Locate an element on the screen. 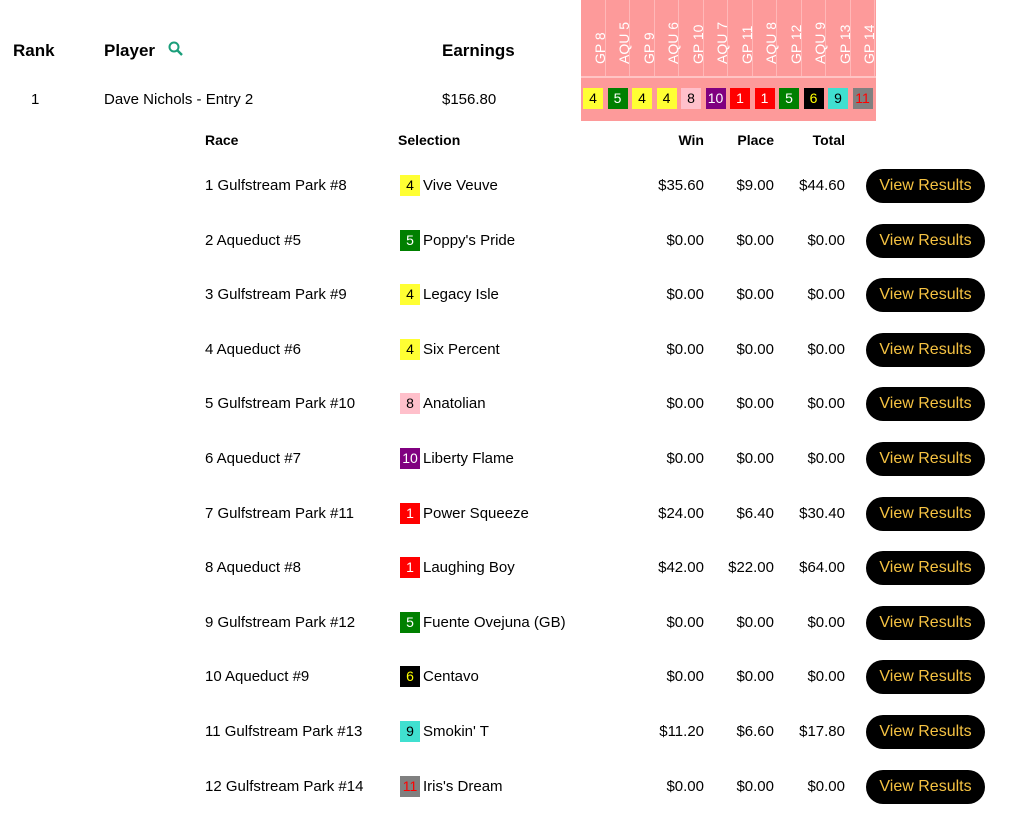 Image resolution: width=1023 pixels, height=813 pixels. rank-header: Rank is located at coordinates (34, 50).